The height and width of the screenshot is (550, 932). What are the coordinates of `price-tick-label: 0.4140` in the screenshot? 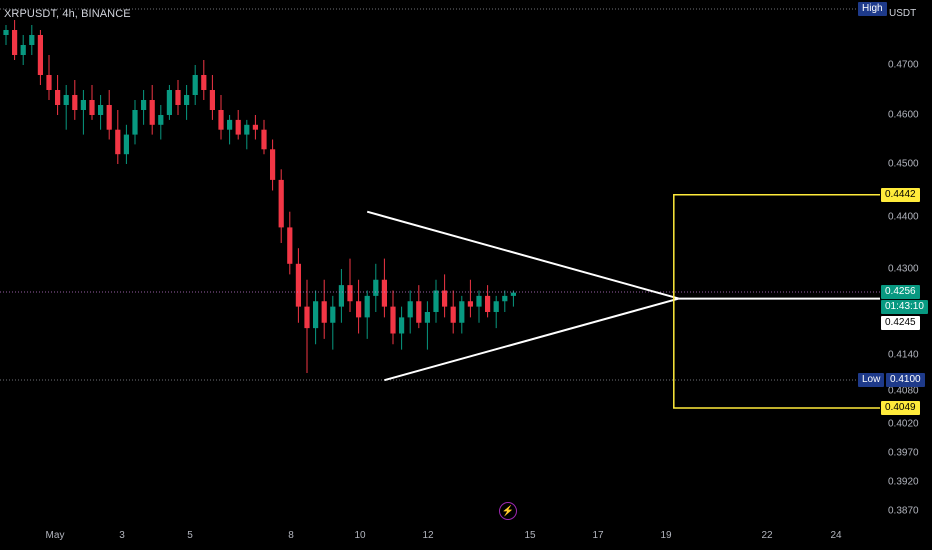 It's located at (903, 355).